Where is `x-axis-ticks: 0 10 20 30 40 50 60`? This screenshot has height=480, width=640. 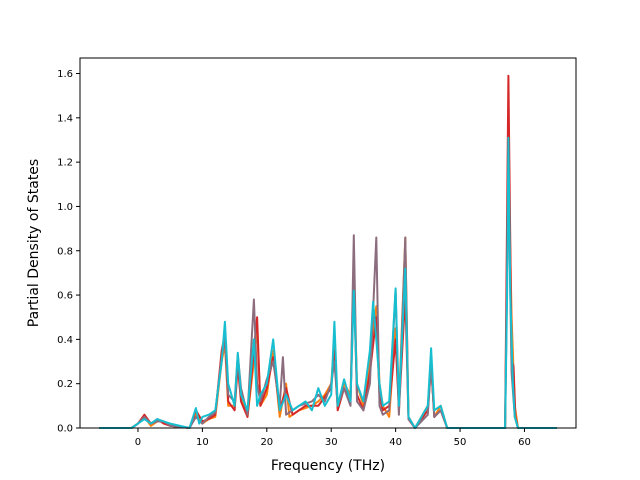 x-axis-ticks: 0 10 20 30 40 50 60 is located at coordinates (333, 438).